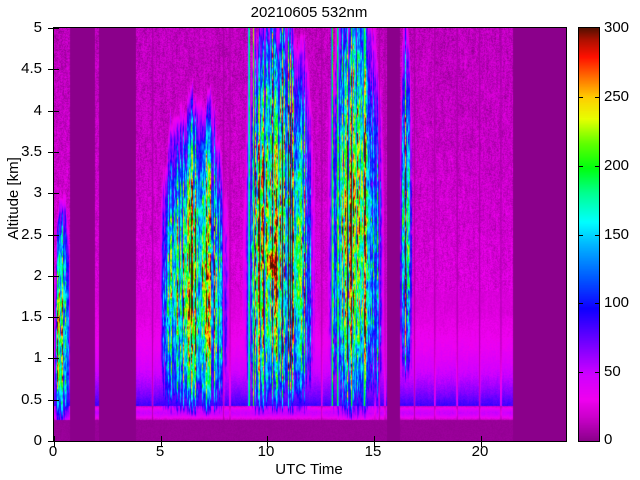 The height and width of the screenshot is (480, 640). I want to click on colorbar-tick-label: 300, so click(617, 27).